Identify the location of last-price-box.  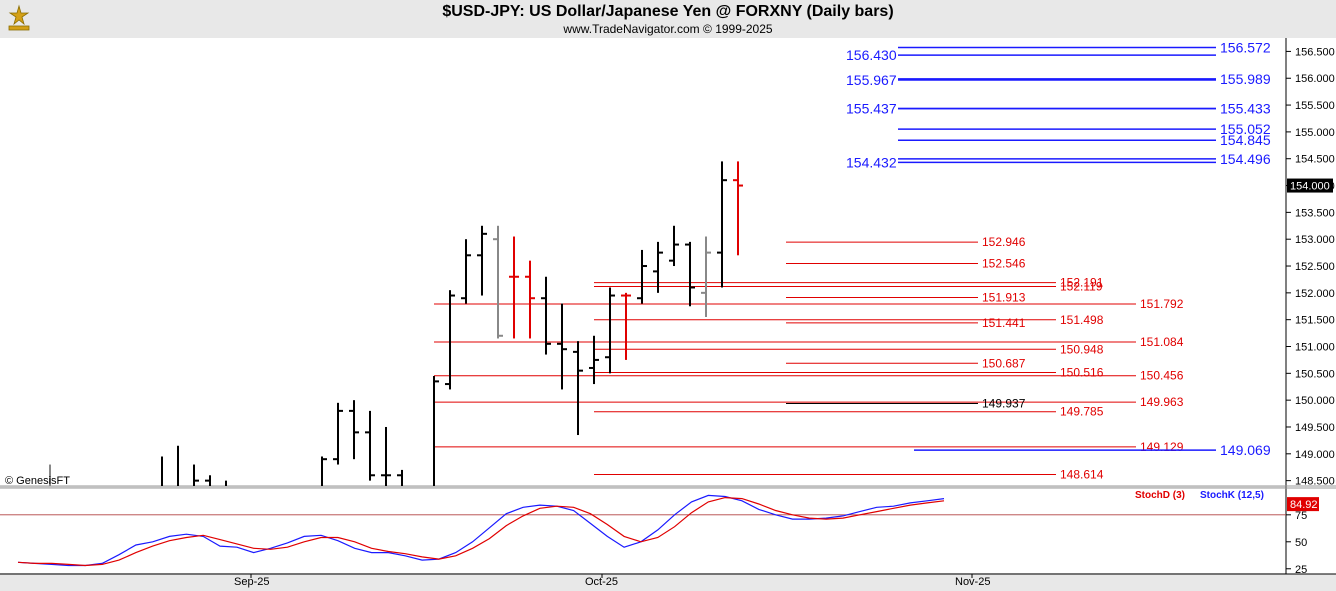
(1310, 185).